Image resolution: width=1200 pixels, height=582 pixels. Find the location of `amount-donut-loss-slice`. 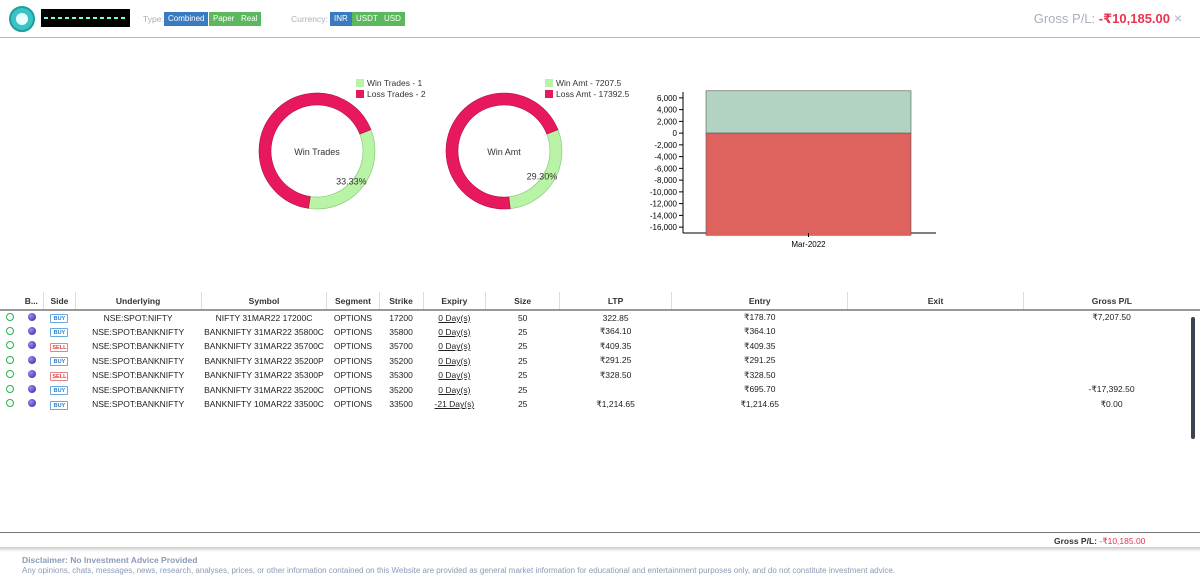

amount-donut-loss-slice is located at coordinates (502, 151).